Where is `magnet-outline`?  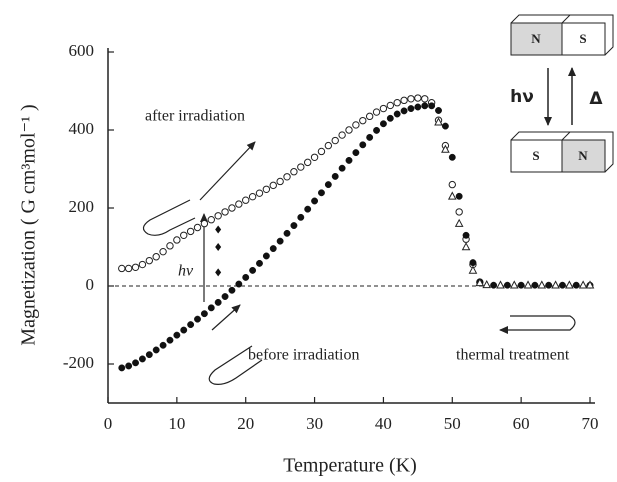 magnet-outline is located at coordinates (562, 152).